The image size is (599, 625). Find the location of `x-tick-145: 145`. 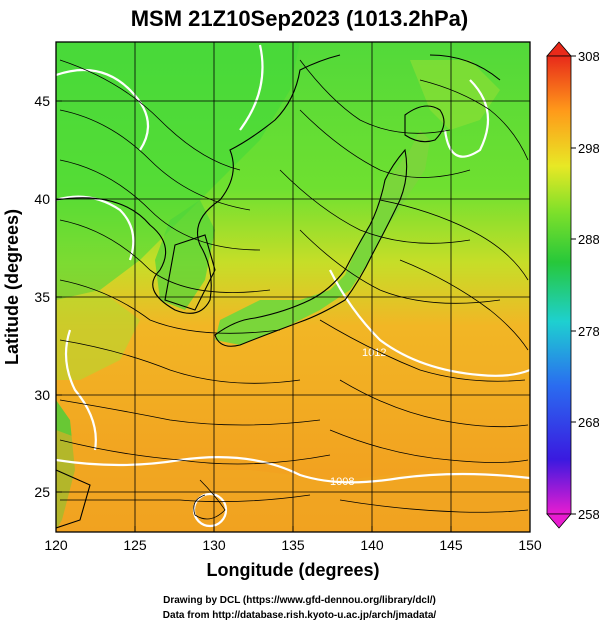

x-tick-145: 145 is located at coordinates (451, 545).